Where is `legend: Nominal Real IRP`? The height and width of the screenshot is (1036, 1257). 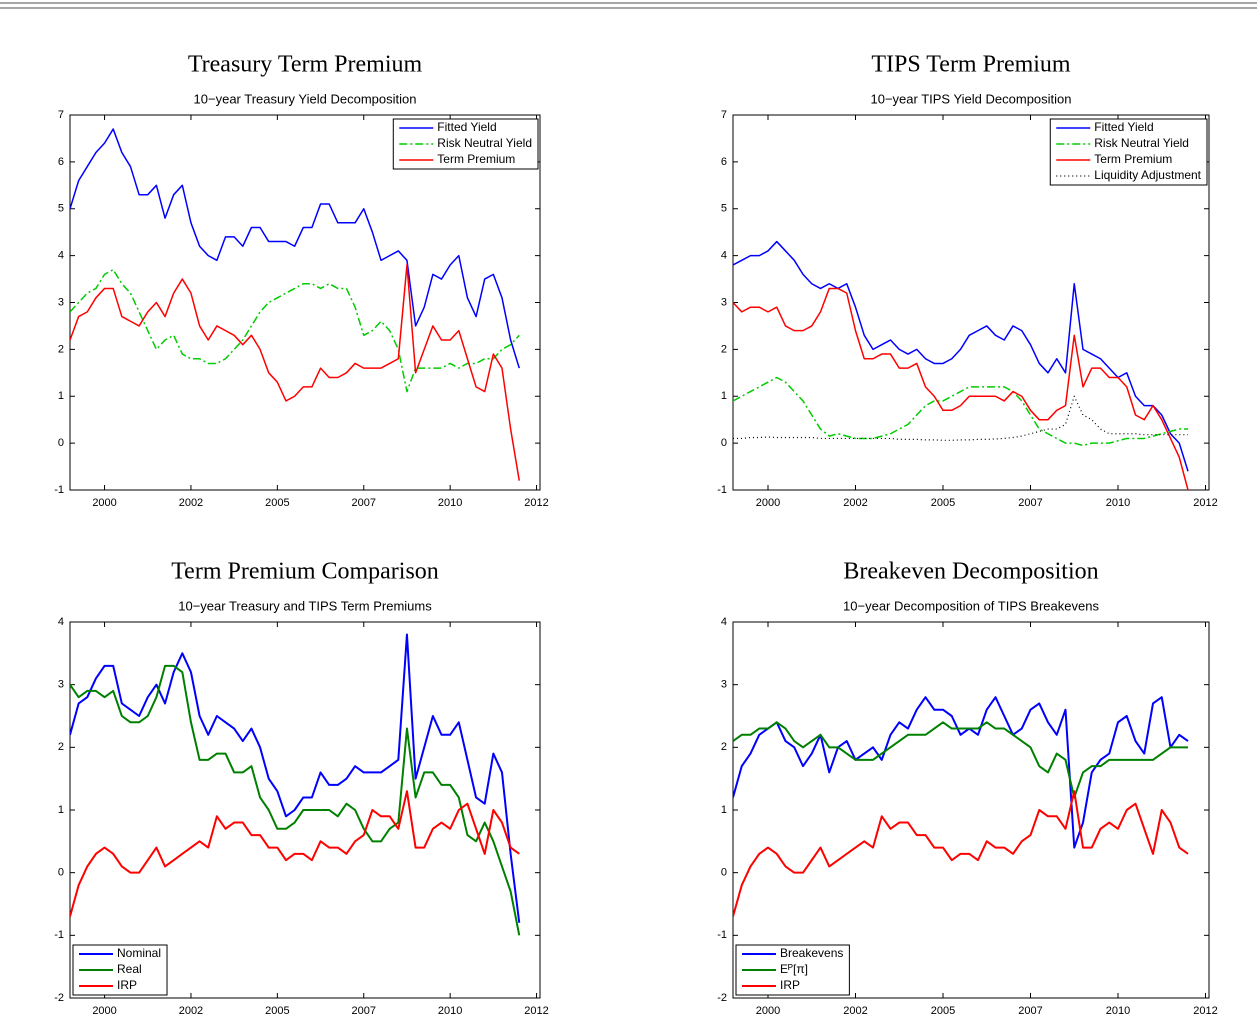 legend: Nominal Real IRP is located at coordinates (120, 970).